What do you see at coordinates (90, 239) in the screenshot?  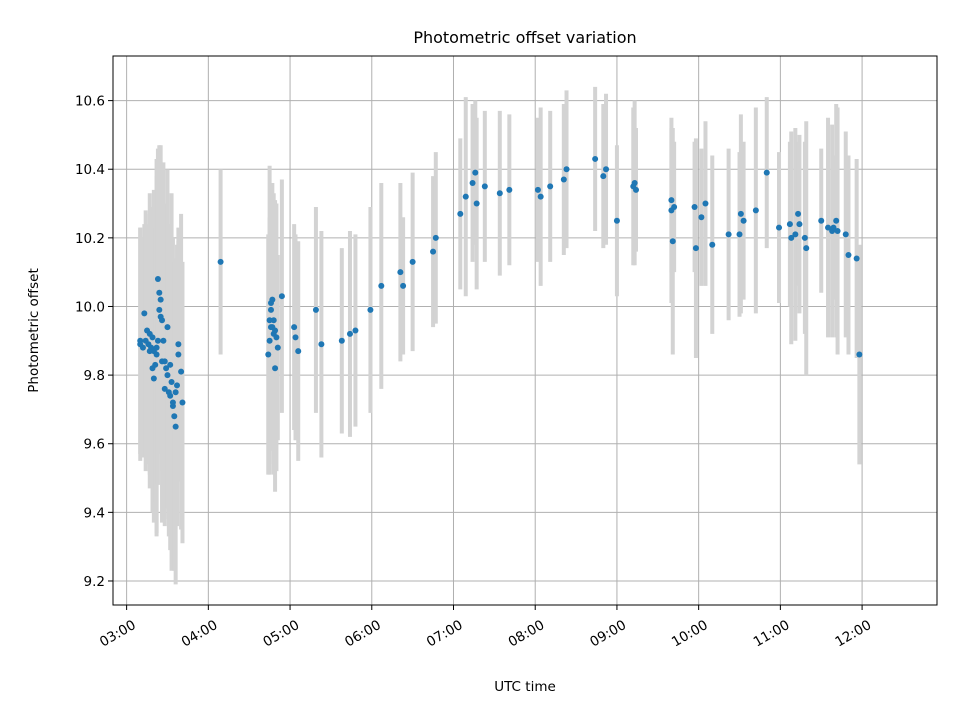 I see `y-tick-label: 10.2` at bounding box center [90, 239].